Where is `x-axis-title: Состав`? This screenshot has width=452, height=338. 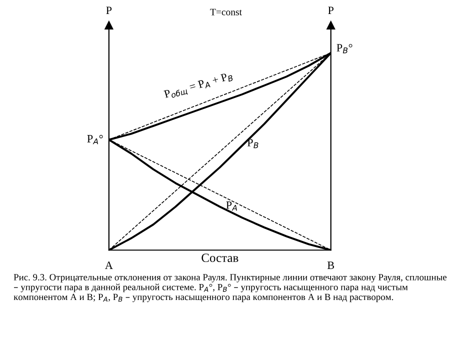
x-axis-title: Состав is located at coordinates (220, 258).